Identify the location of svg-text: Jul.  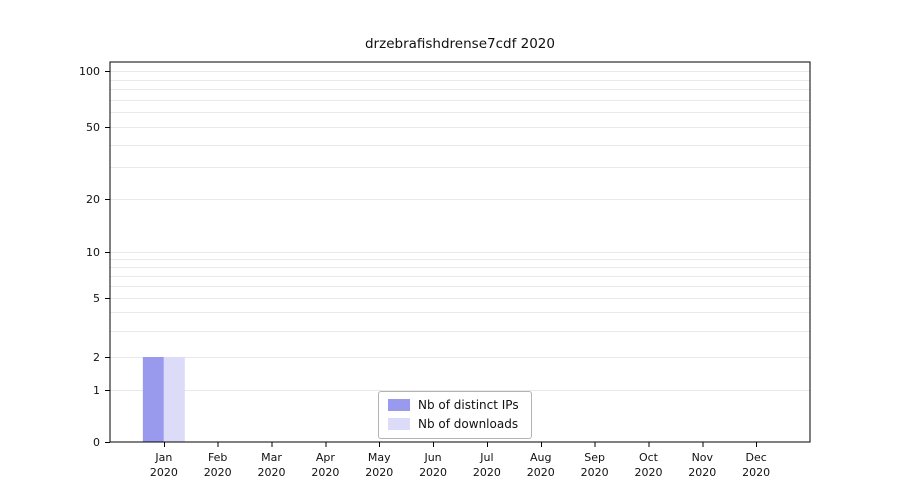
(486, 457).